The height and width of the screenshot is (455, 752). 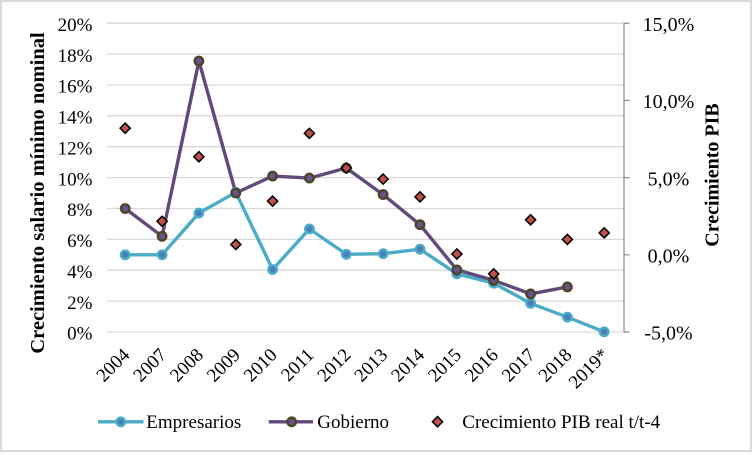 I want to click on svg-text: 2008, so click(x=187, y=366).